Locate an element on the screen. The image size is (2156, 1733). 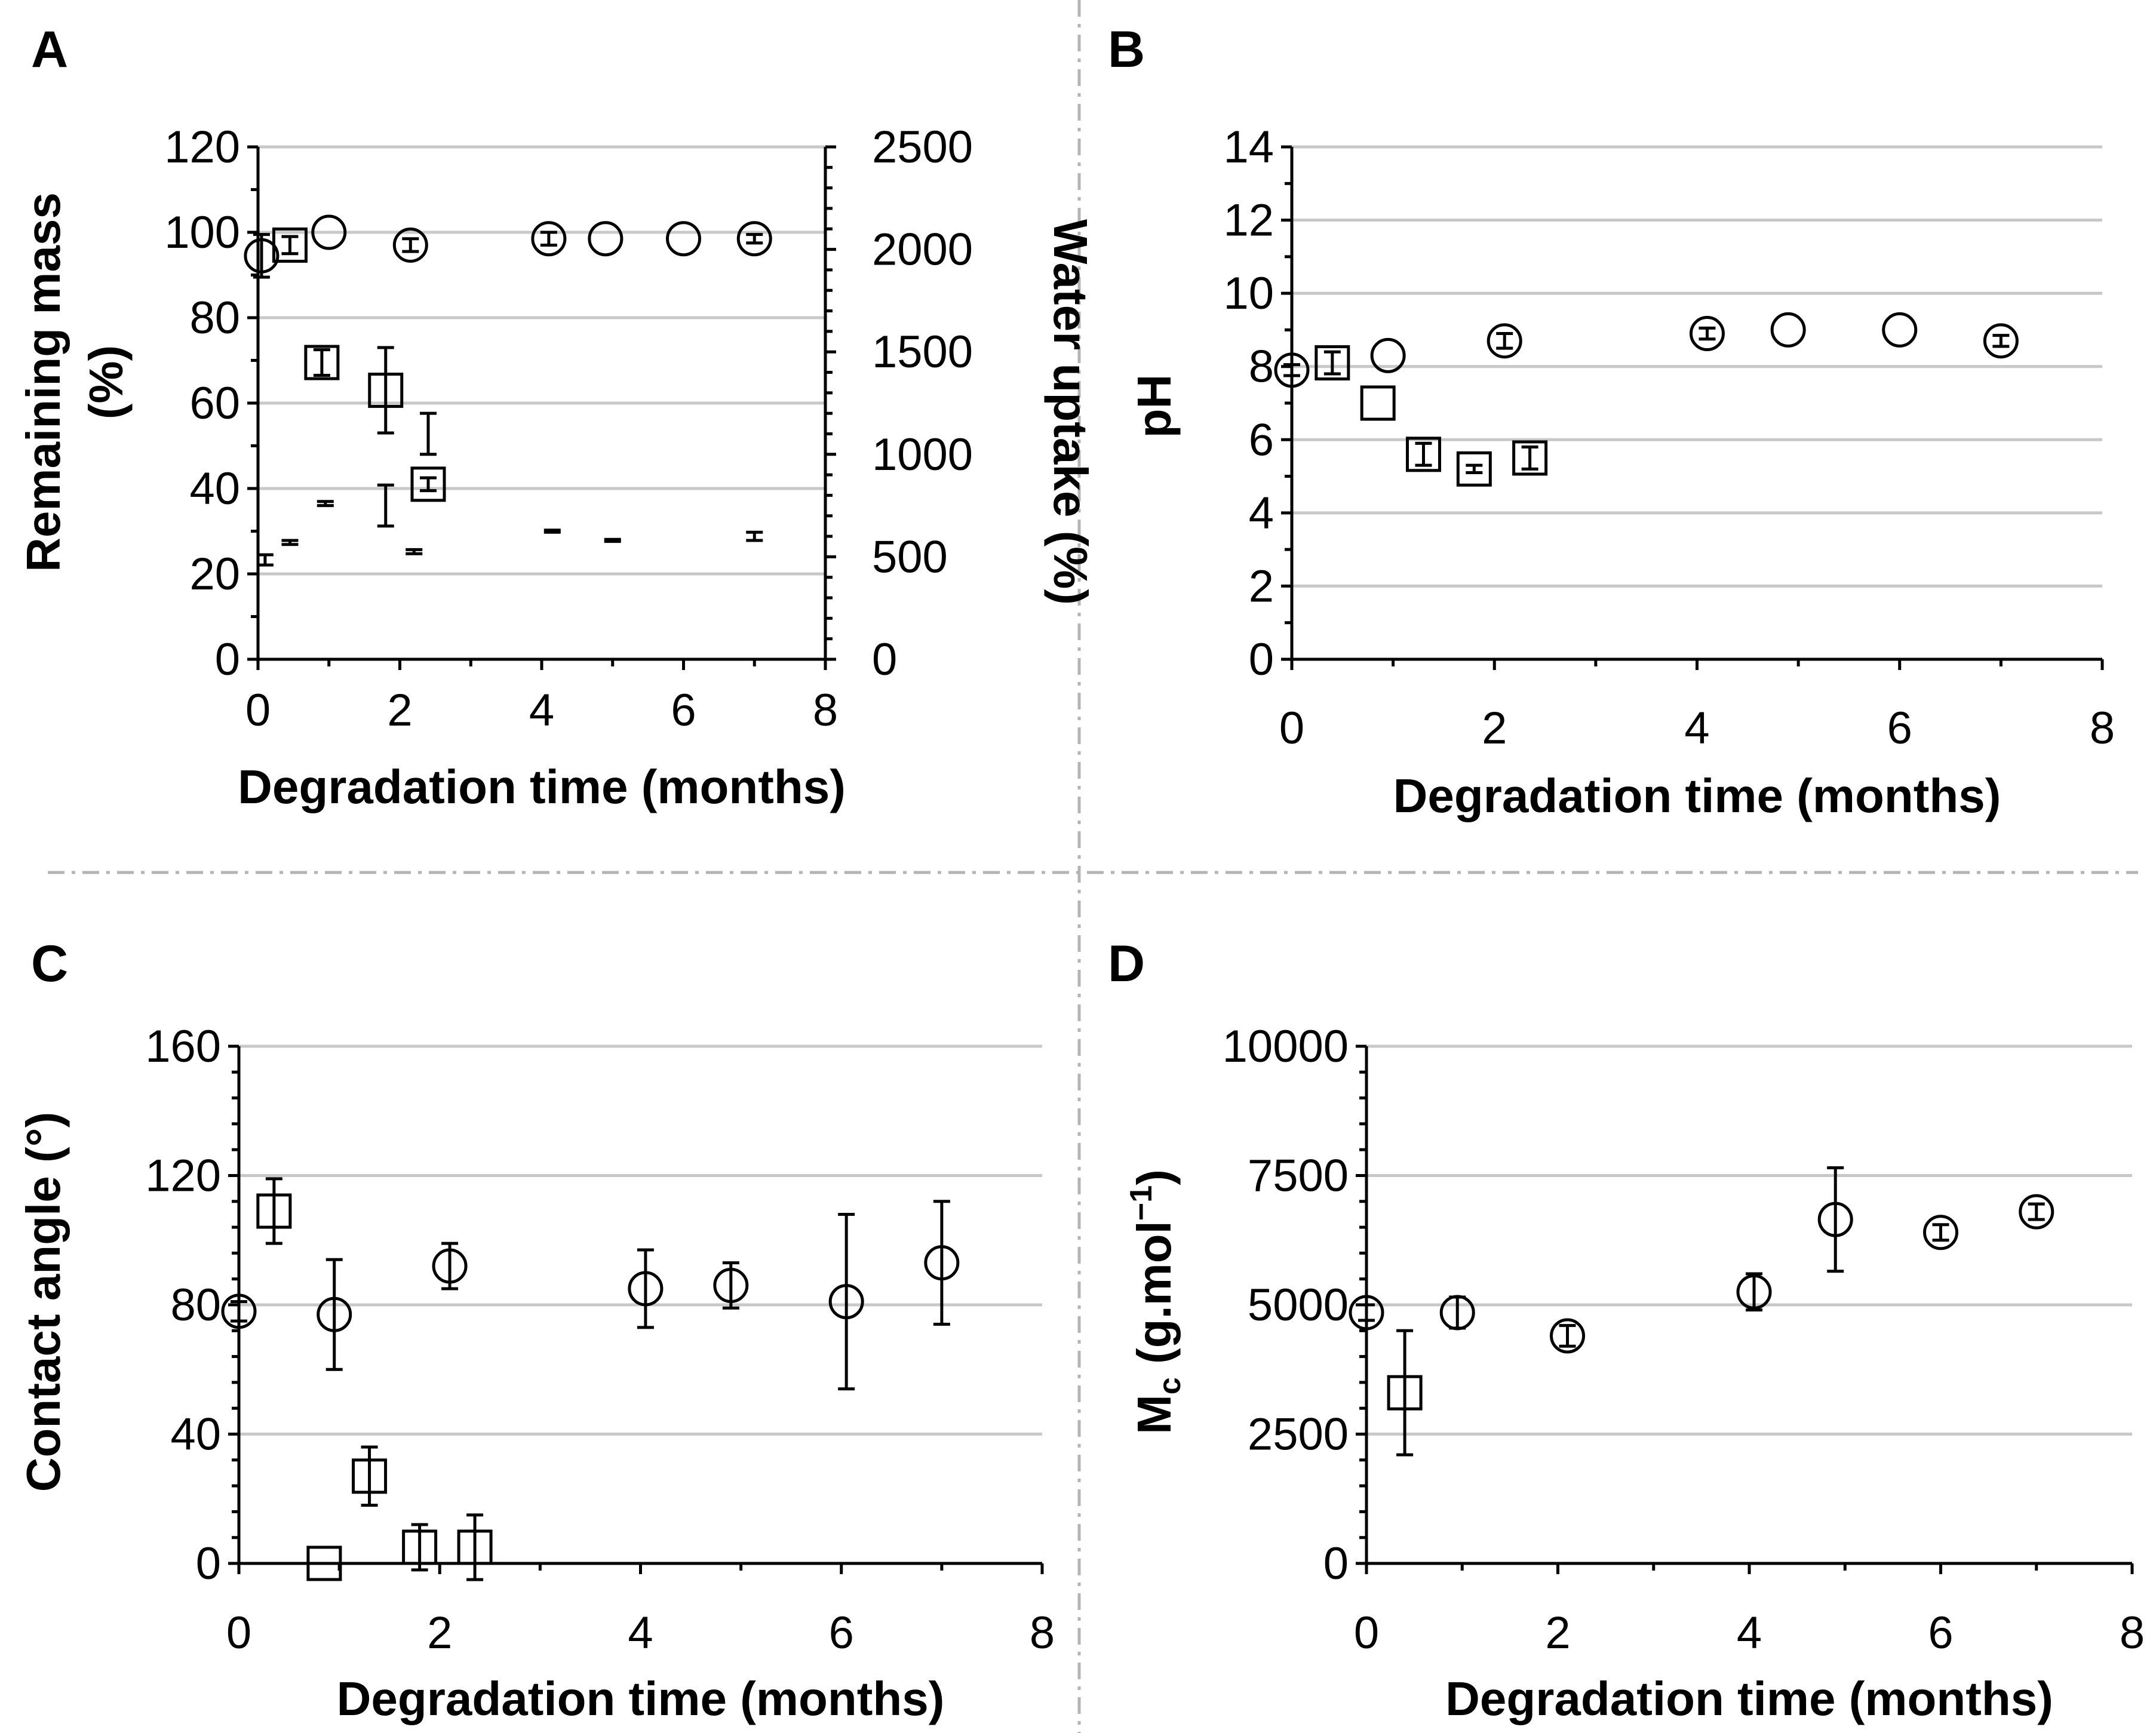
panel-d-x-tick-label: 2 is located at coordinates (1557, 1633).